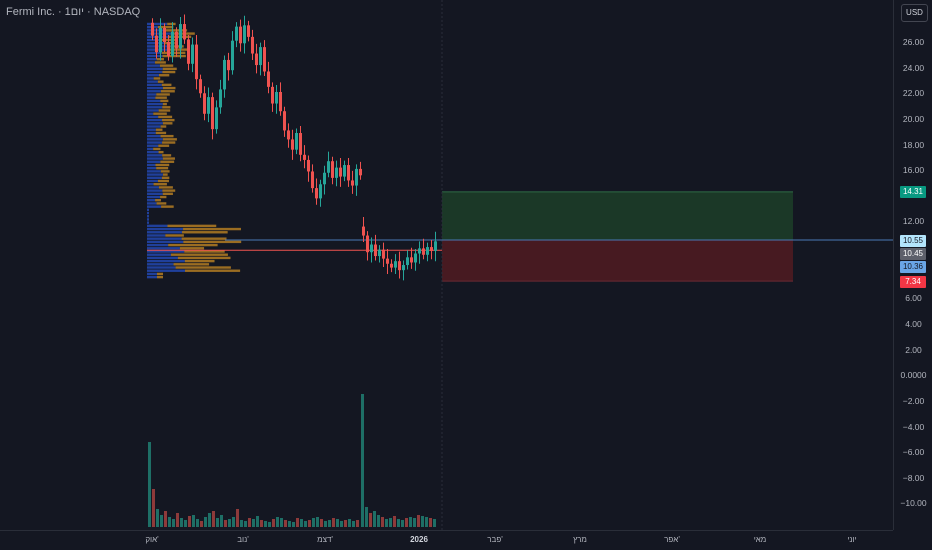 The width and height of the screenshot is (932, 550). I want to click on time-tick-label: מרץ, so click(580, 539).